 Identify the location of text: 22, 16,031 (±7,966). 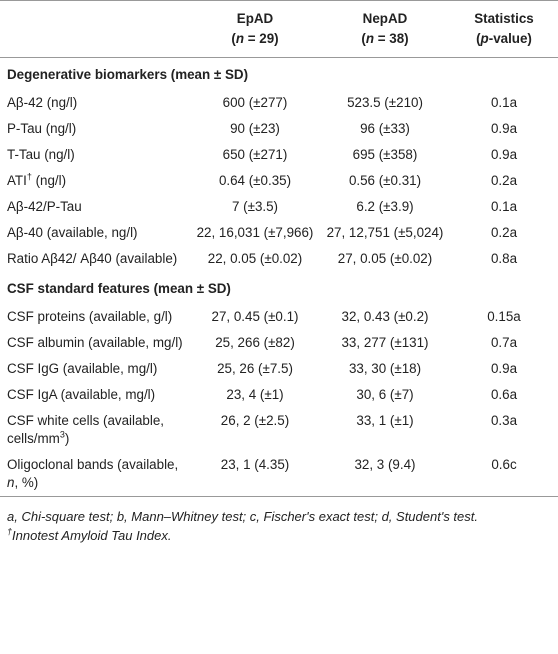
(255, 232).